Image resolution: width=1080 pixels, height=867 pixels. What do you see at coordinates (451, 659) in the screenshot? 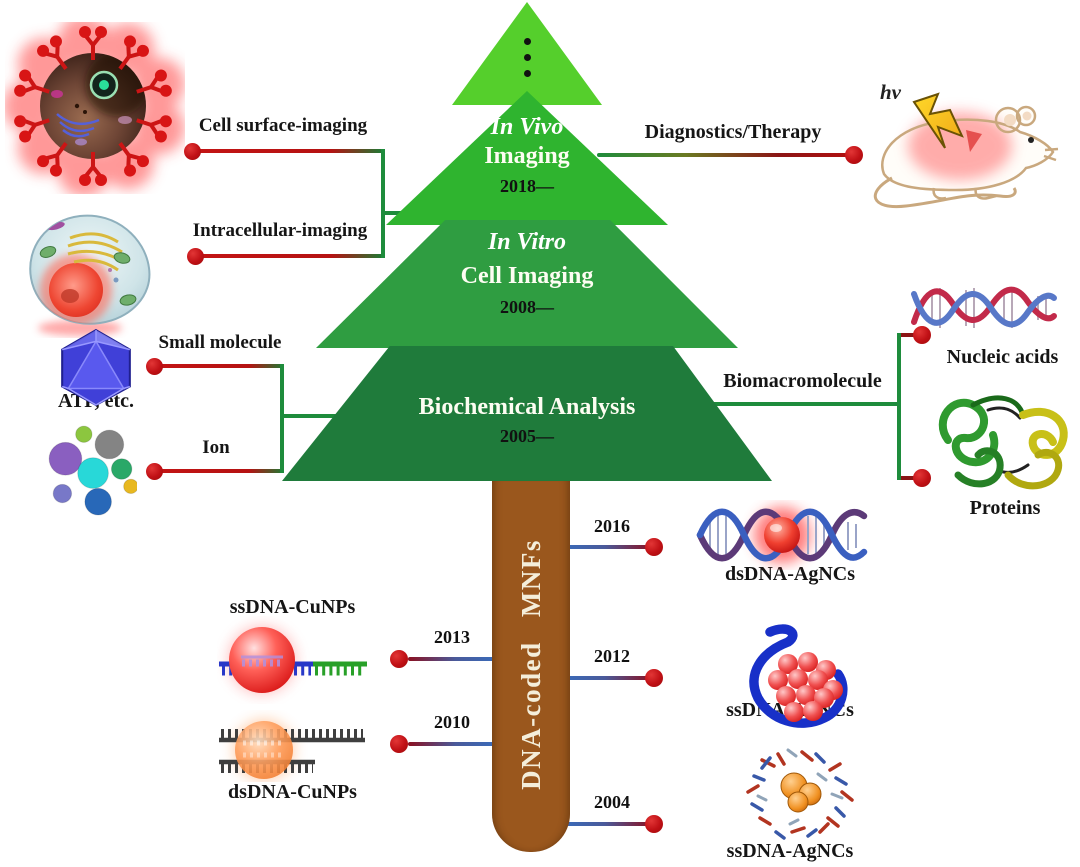
I see `timeline-line-2013` at bounding box center [451, 659].